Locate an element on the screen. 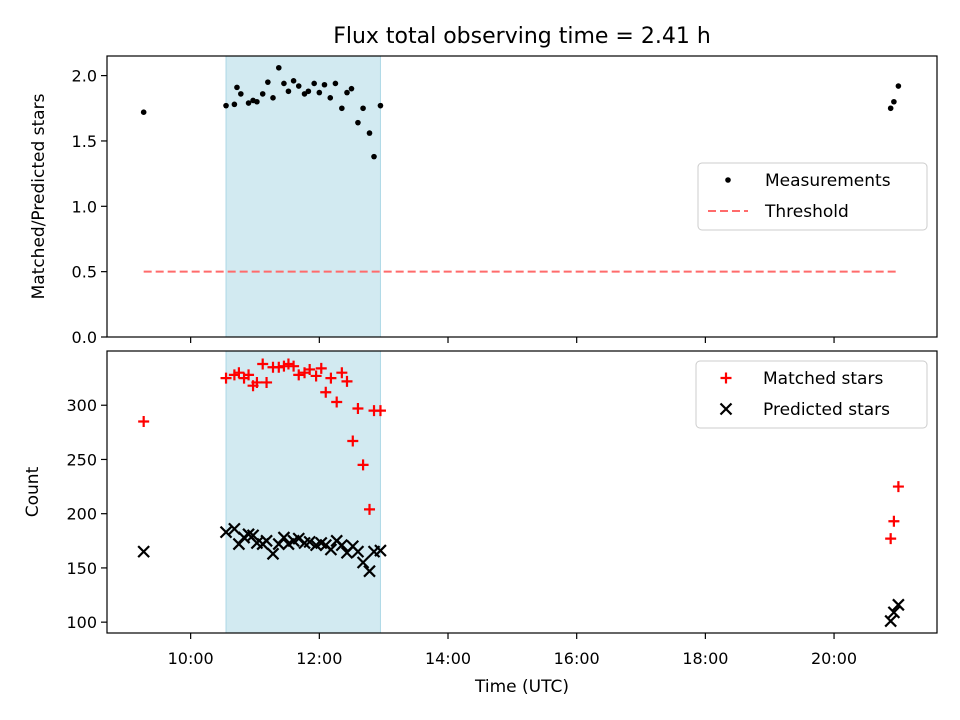 The height and width of the screenshot is (720, 960). chart-title: Flux total observing time = 2.41 h is located at coordinates (522, 36).